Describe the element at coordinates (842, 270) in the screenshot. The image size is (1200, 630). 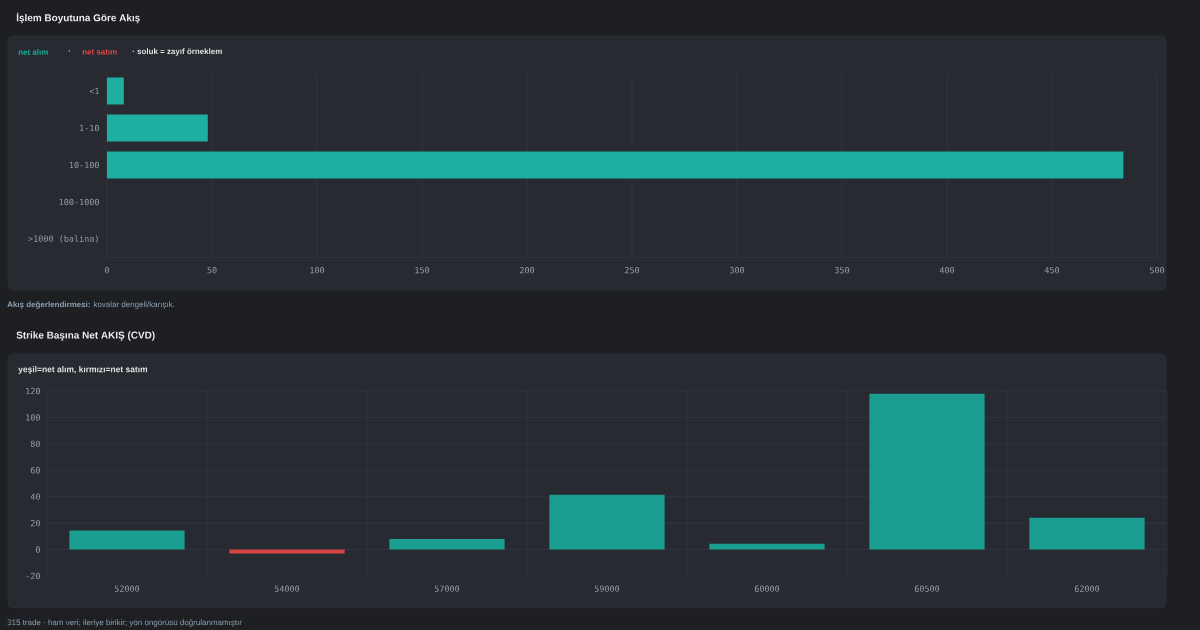
I see `x-tick-label: 350` at that location.